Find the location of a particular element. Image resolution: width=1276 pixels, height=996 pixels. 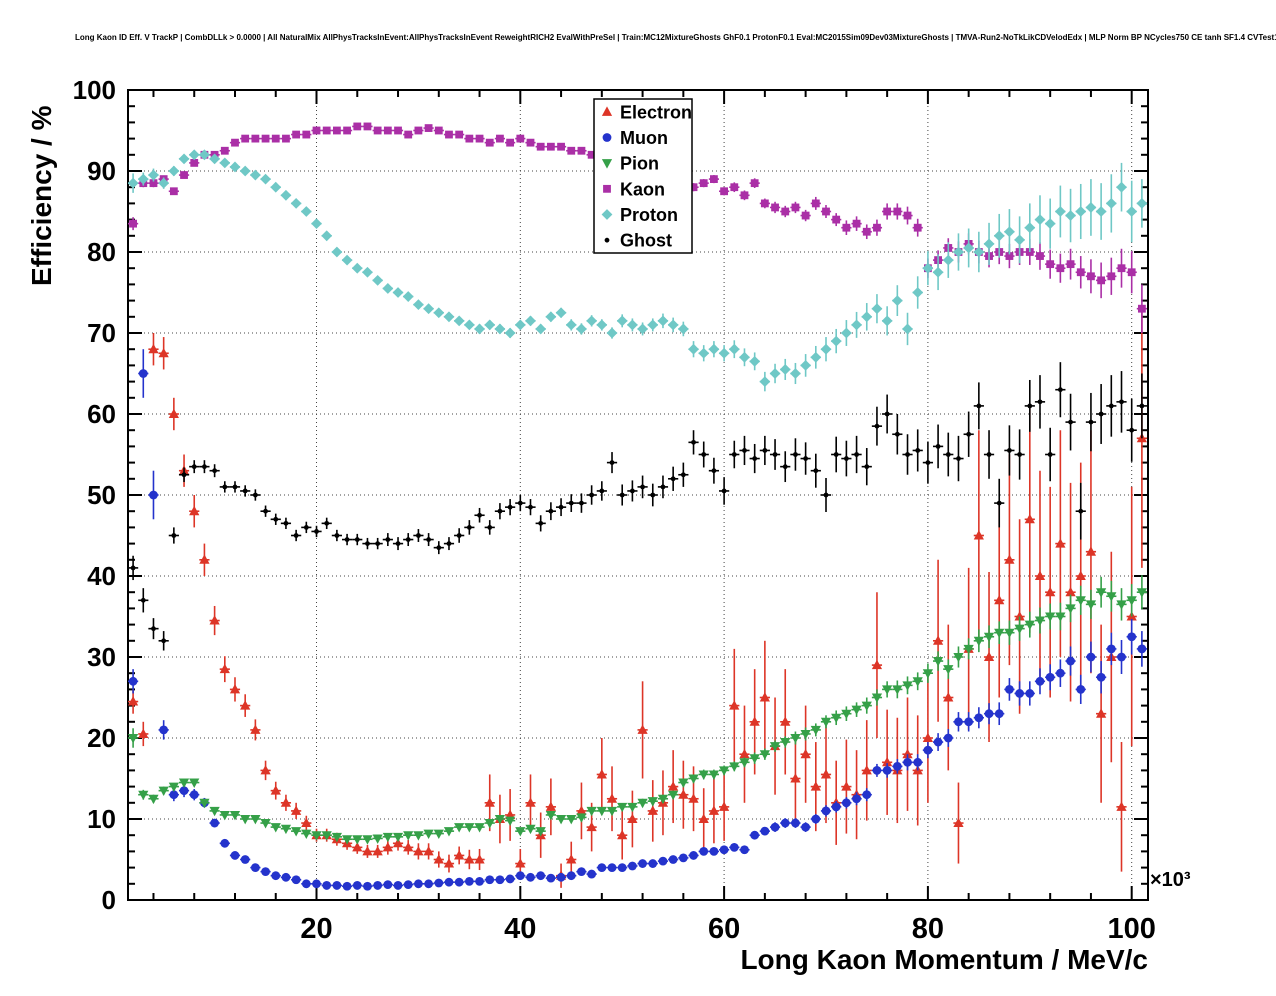

legend-label-ghost: Ghost is located at coordinates (646, 241).